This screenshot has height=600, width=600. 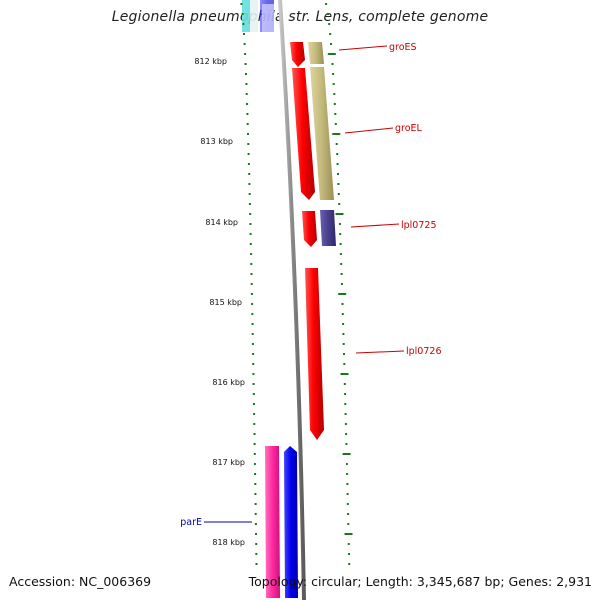 What do you see at coordinates (314, 354) in the screenshot?
I see `gene-block-lpl0726-red` at bounding box center [314, 354].